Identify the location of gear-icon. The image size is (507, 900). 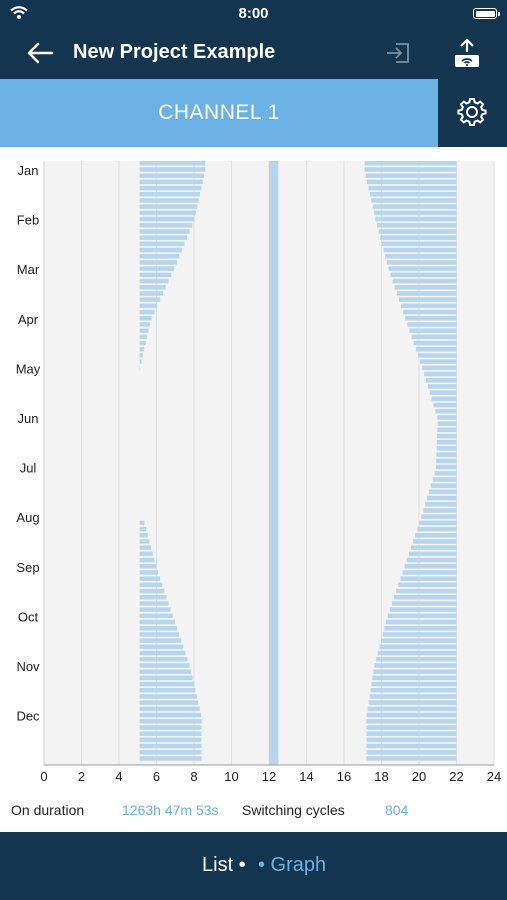
(472, 112).